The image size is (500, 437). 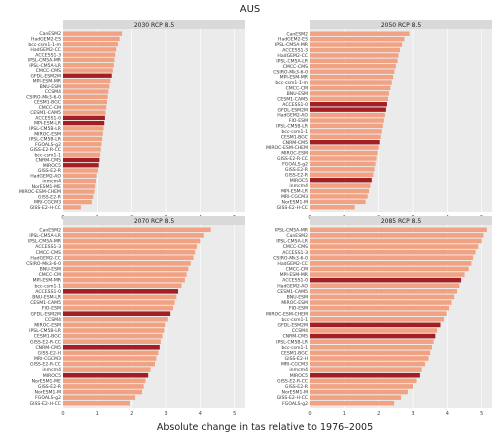 I want to click on category-label: MPI-ESM-MR, so click(x=47, y=82).